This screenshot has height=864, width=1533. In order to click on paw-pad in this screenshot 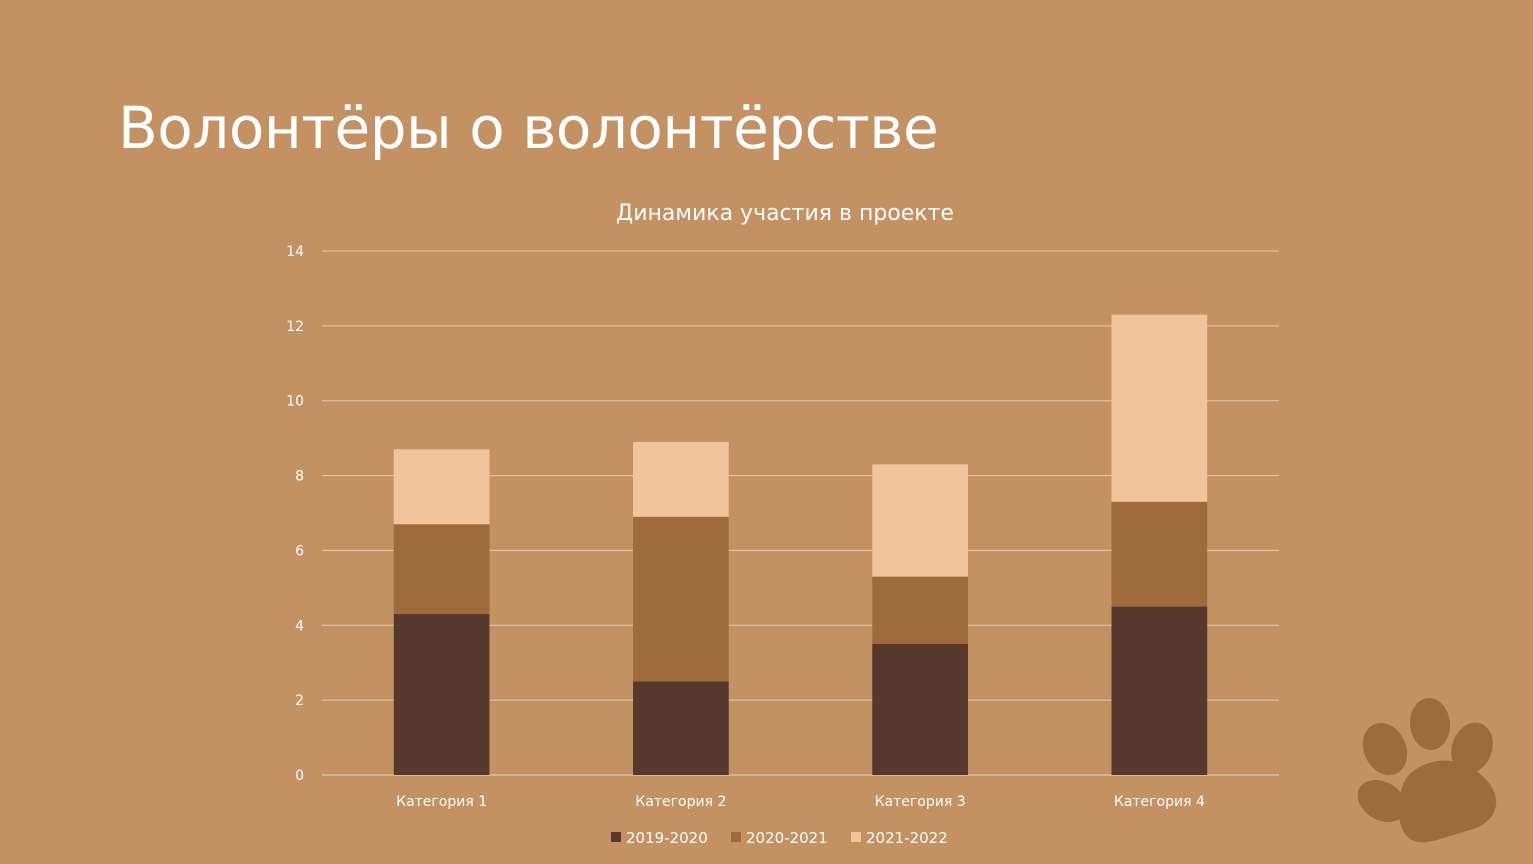, I will do `click(1447, 801)`.